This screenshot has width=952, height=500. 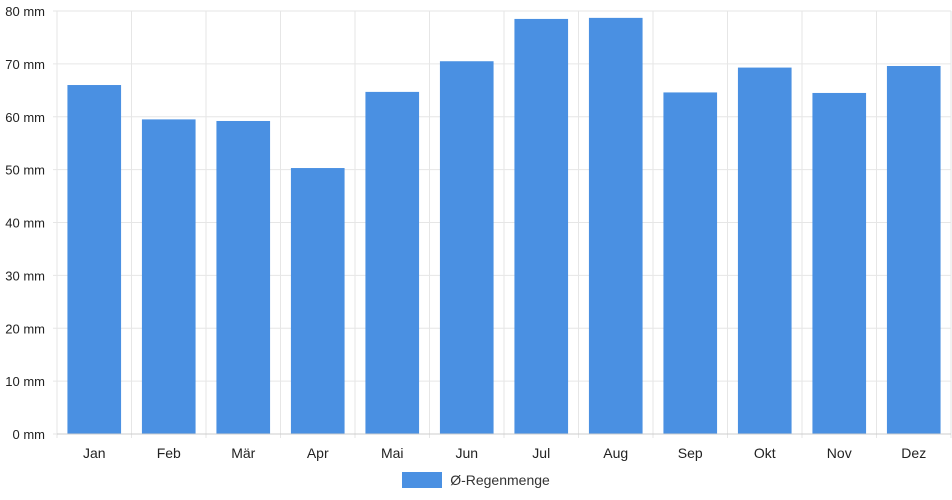 I want to click on x-tick-label: Feb, so click(x=169, y=453).